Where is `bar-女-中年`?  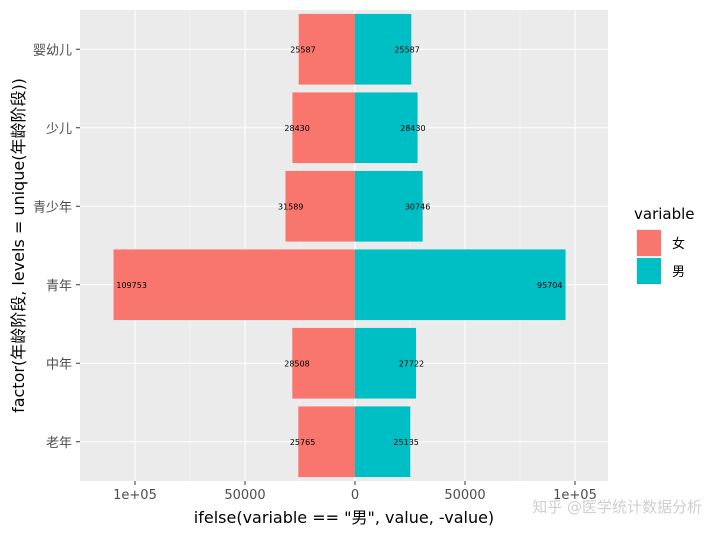 bar-女-中年 is located at coordinates (323, 363).